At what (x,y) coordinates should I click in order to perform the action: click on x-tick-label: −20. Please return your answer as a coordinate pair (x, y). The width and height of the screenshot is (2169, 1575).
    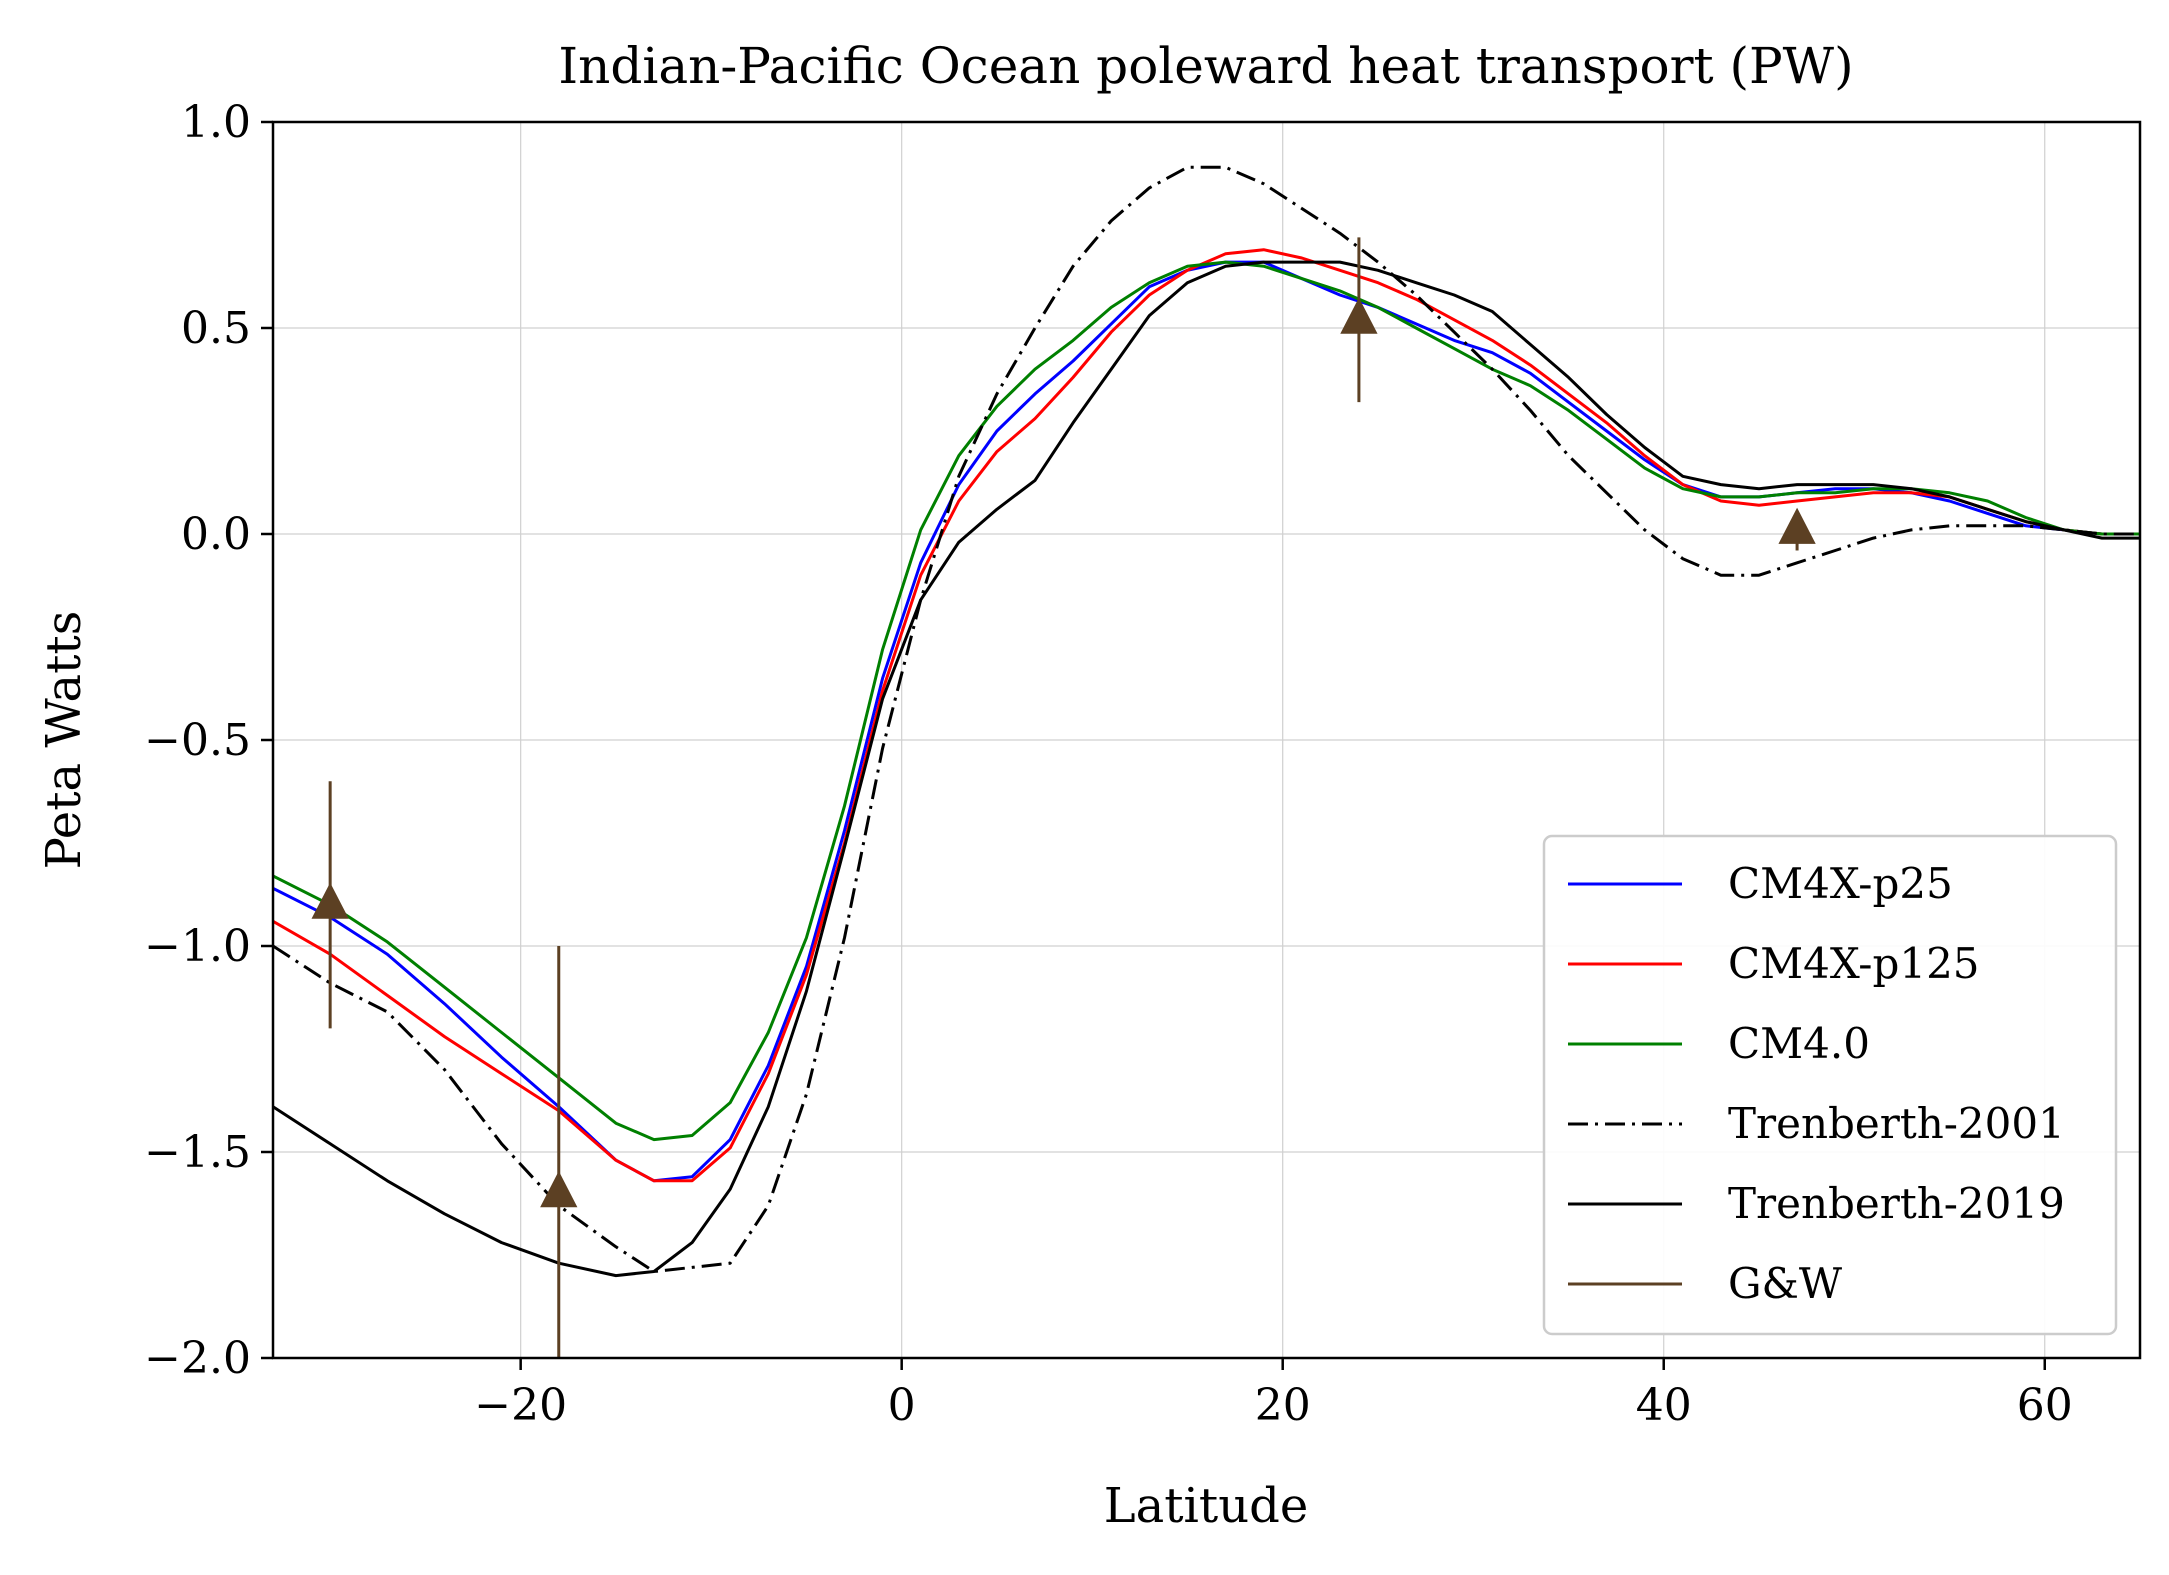
    Looking at the image, I should click on (520, 1405).